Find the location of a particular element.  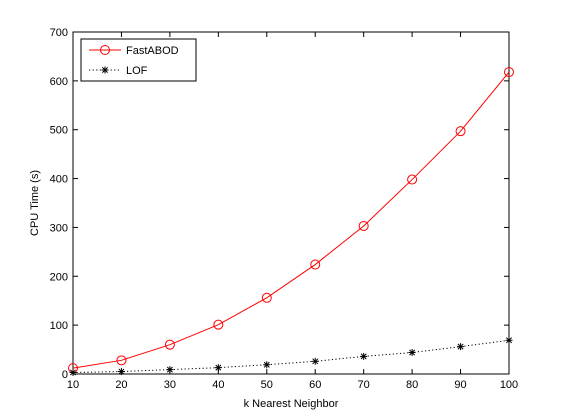

legend-item: FastABOD is located at coordinates (134, 51).